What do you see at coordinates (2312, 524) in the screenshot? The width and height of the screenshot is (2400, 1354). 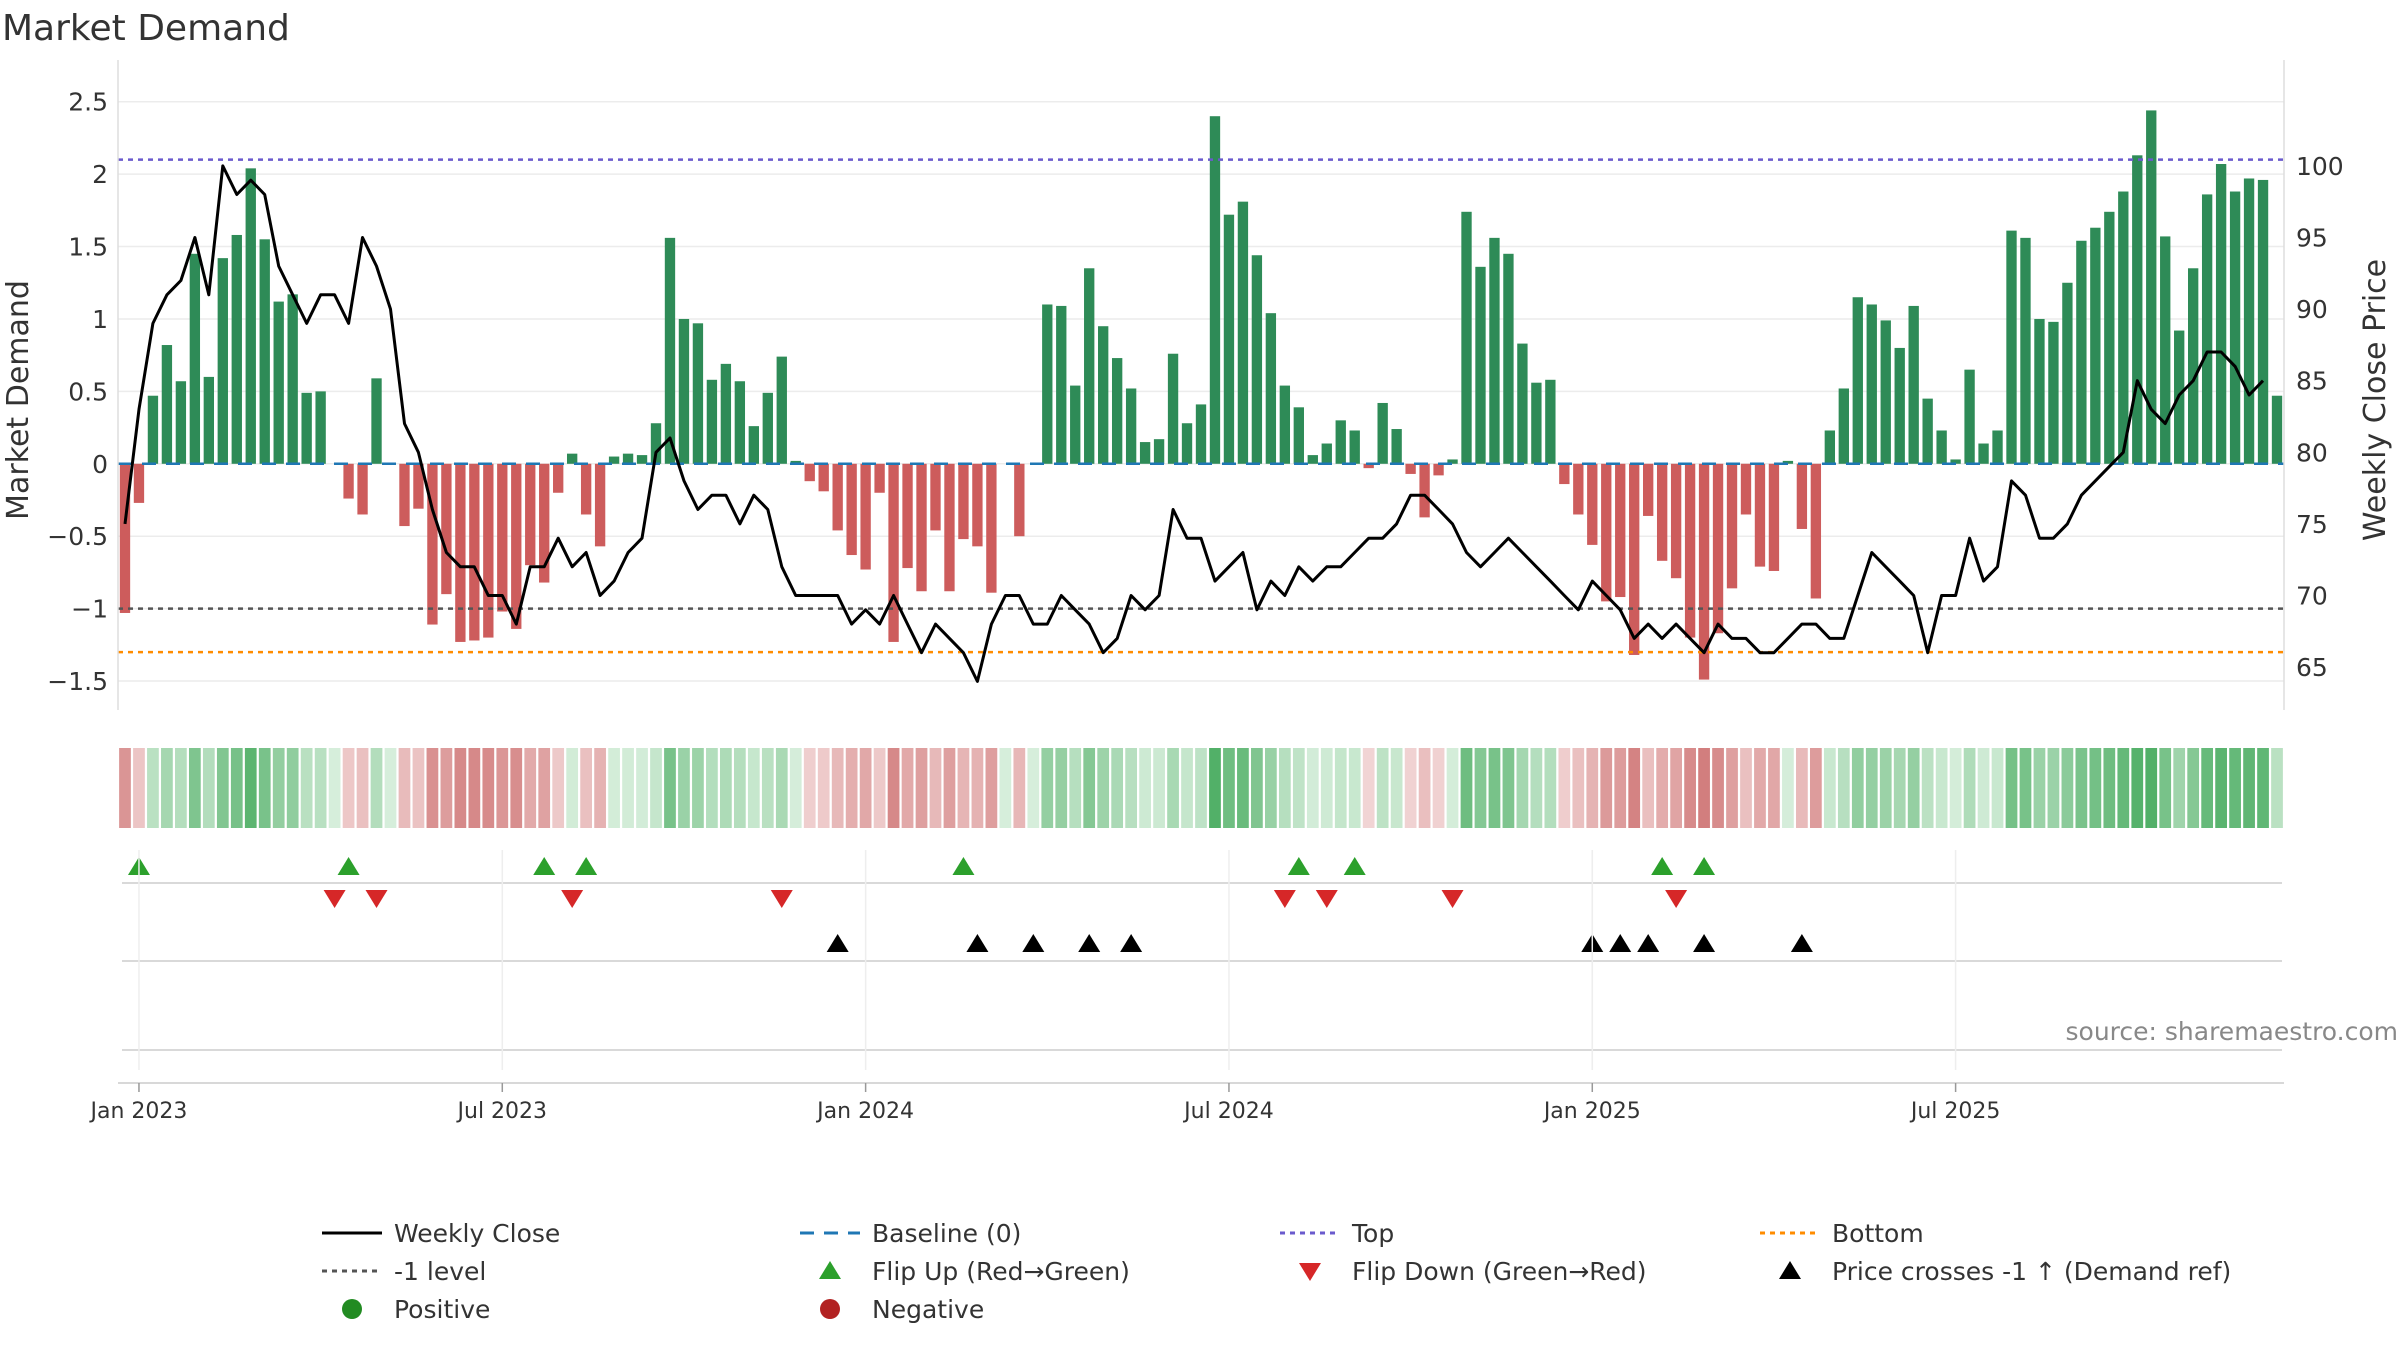 I see `y2-tick-label: 75` at bounding box center [2312, 524].